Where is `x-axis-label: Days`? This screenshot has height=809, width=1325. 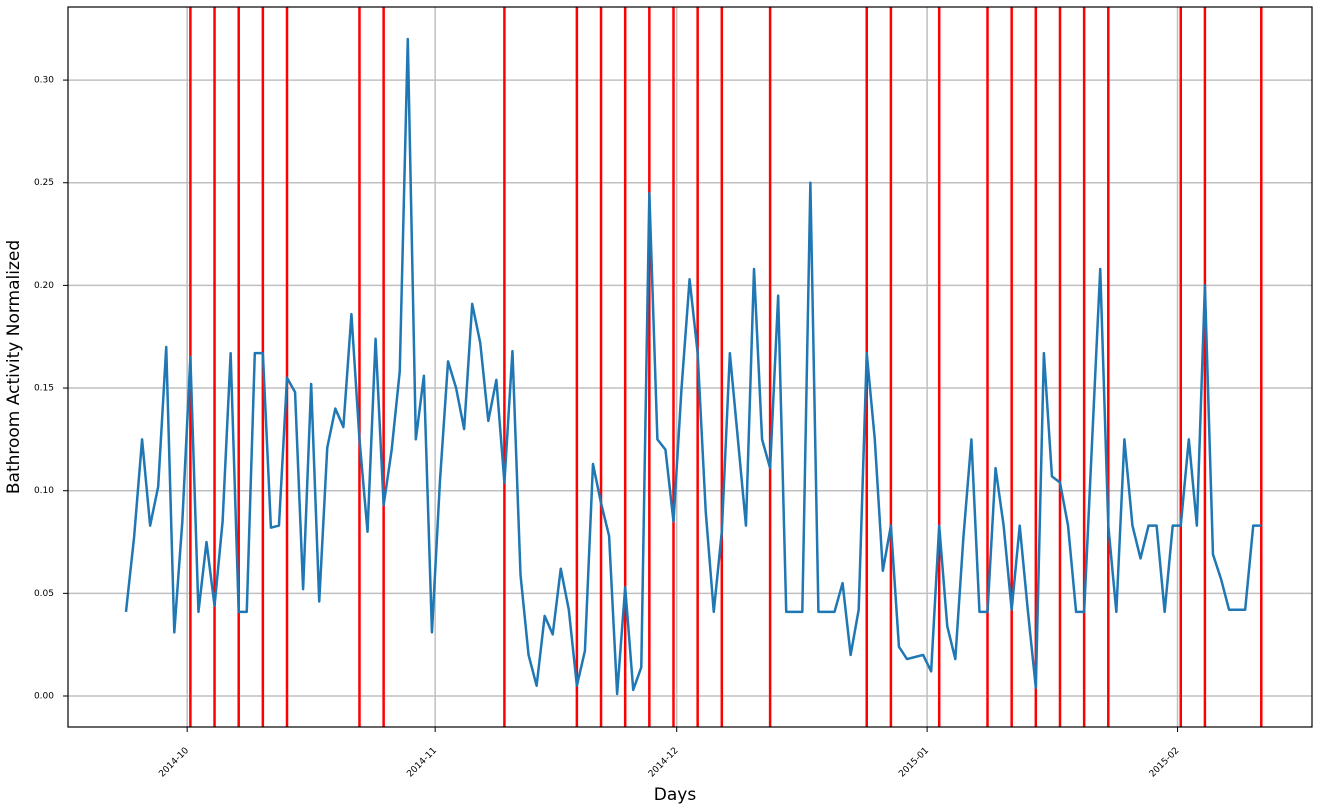 x-axis-label: Days is located at coordinates (675, 795).